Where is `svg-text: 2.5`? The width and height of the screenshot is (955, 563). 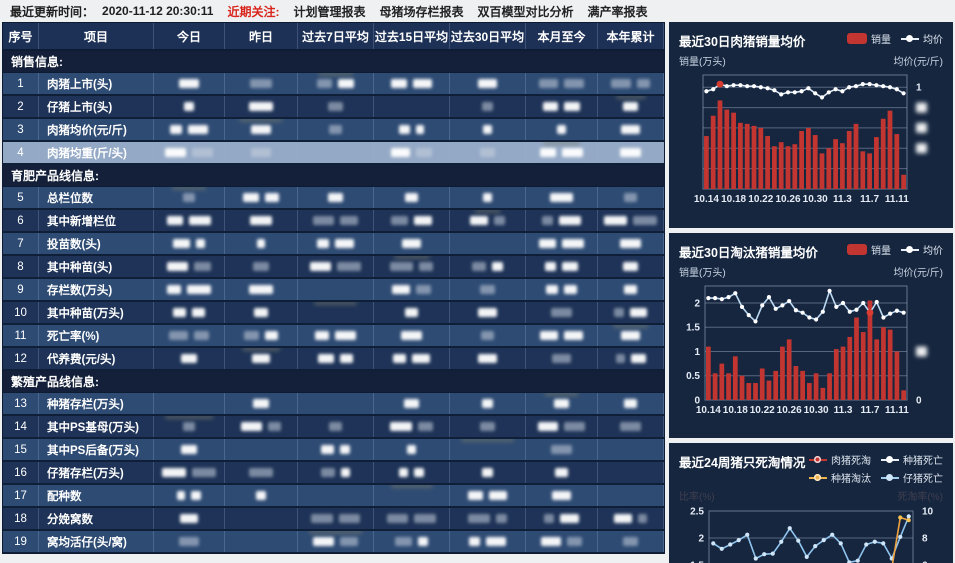
svg-text: 2.5 is located at coordinates (697, 512).